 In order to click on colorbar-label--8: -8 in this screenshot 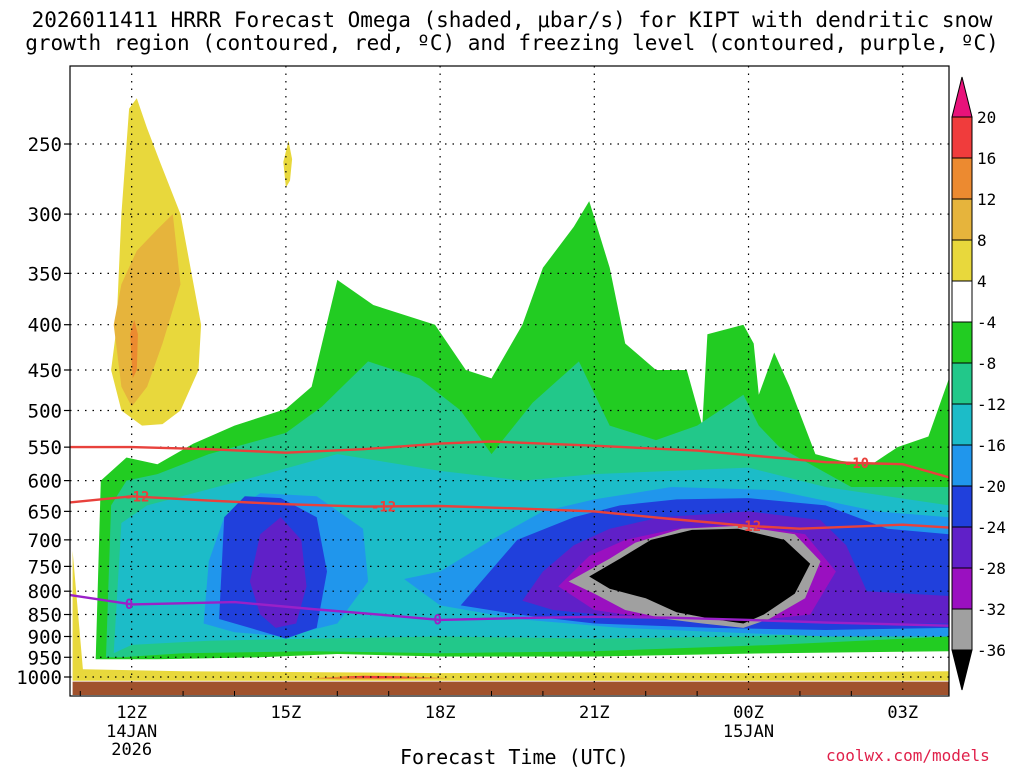, I will do `click(986, 363)`.